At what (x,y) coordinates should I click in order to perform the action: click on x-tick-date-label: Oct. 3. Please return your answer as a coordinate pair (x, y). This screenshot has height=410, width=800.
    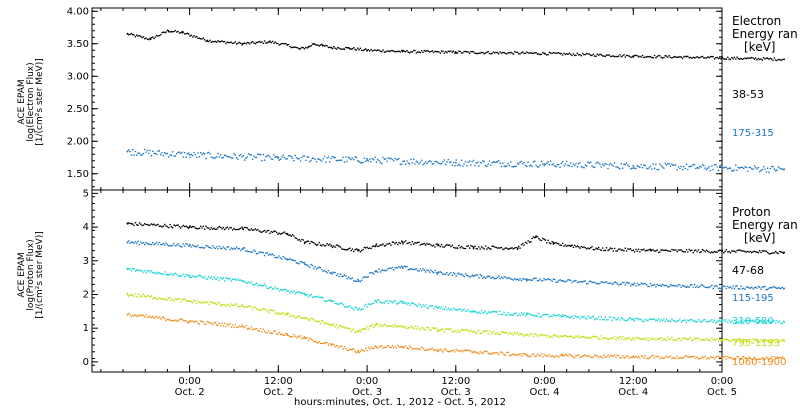
    Looking at the image, I should click on (456, 392).